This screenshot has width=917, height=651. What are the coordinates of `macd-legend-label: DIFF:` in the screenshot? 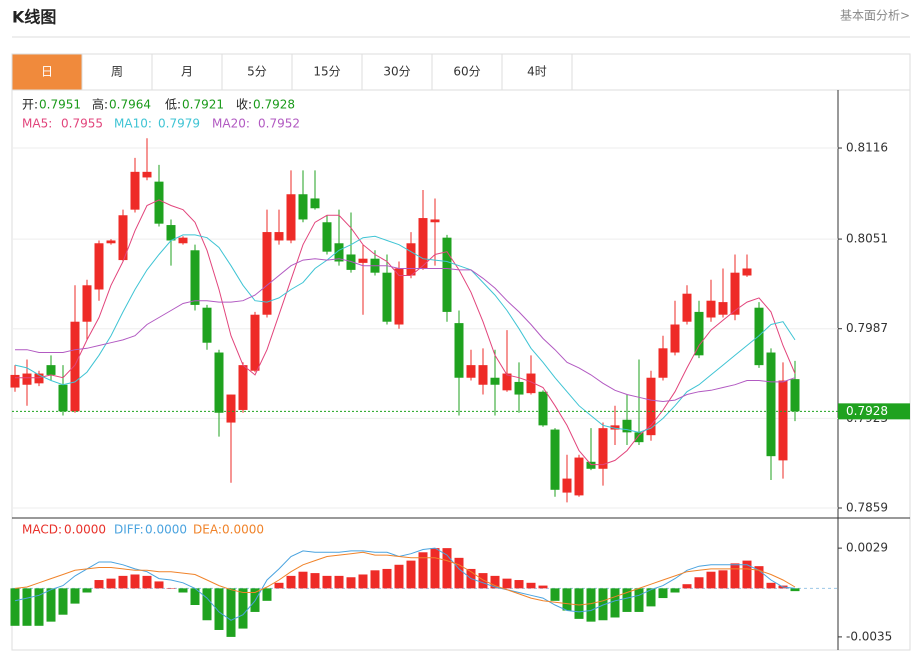 It's located at (129, 530).